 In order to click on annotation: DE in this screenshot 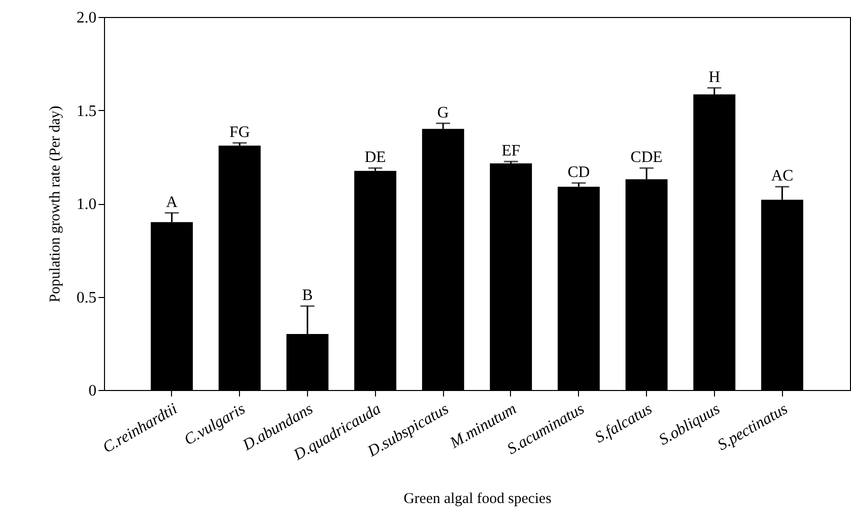, I will do `click(375, 157)`.